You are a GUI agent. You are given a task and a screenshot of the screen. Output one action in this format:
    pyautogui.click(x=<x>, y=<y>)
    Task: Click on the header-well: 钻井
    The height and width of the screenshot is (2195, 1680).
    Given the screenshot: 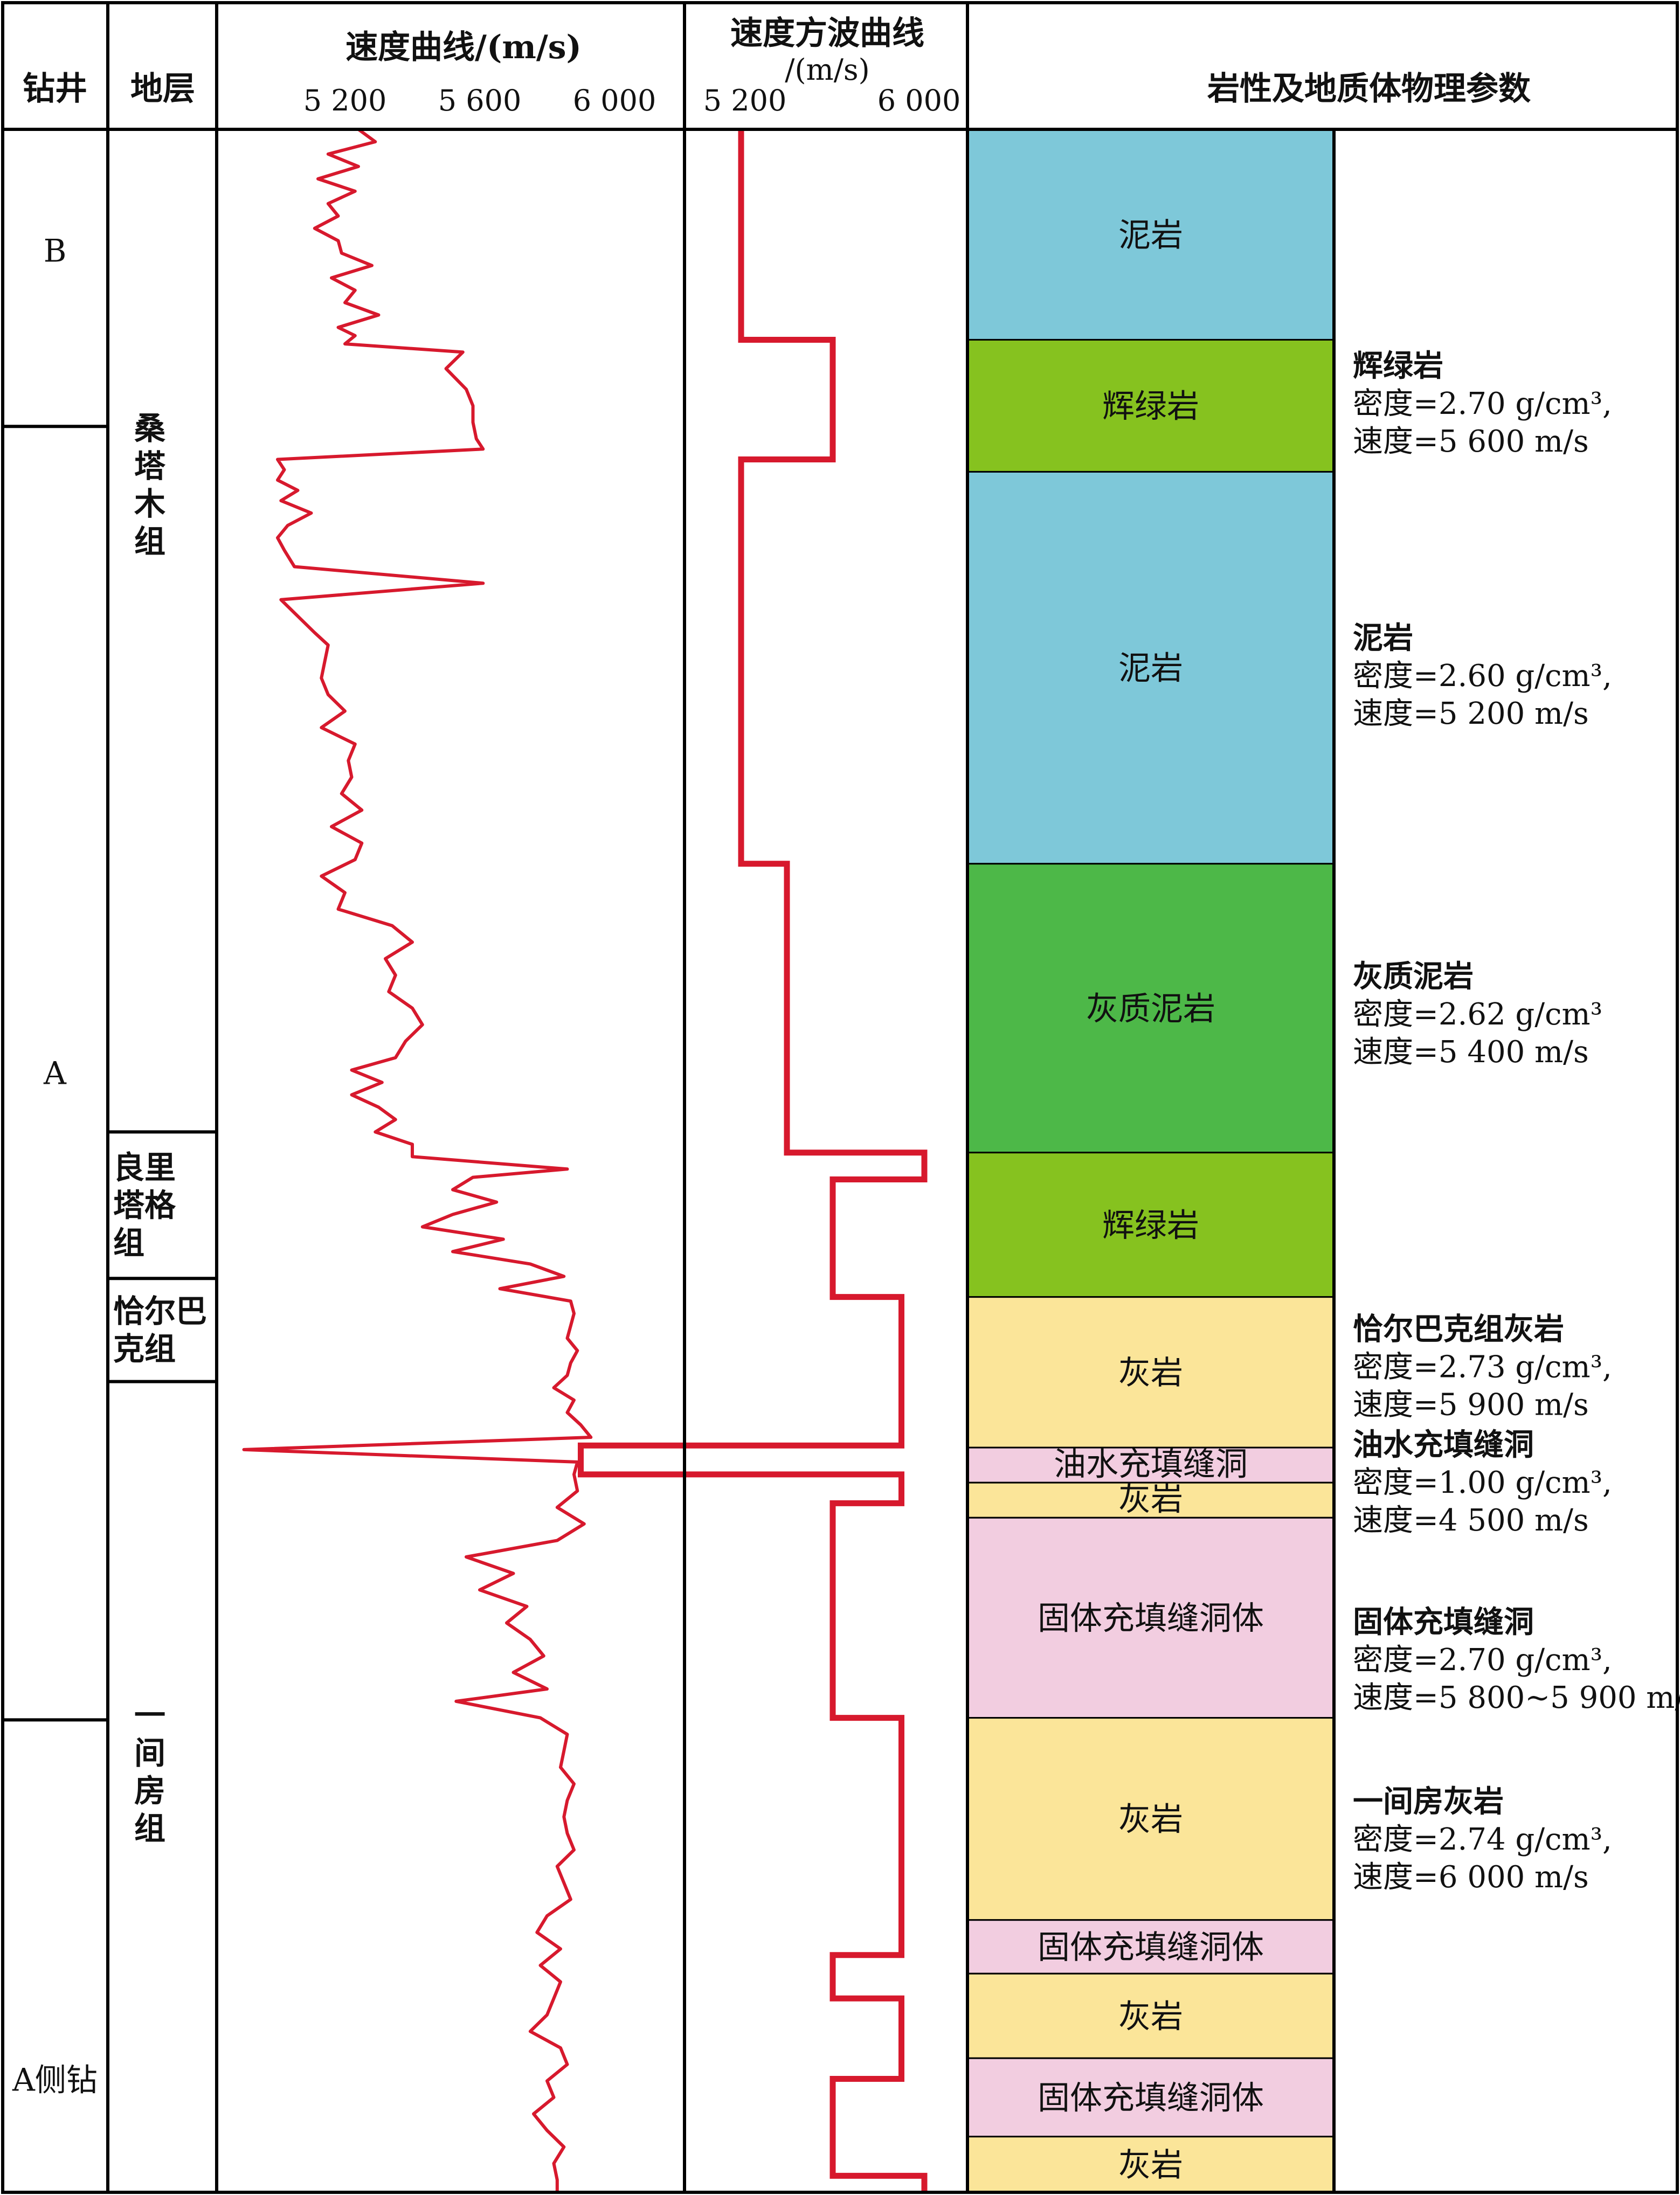 What is the action you would take?
    pyautogui.click(x=55, y=89)
    